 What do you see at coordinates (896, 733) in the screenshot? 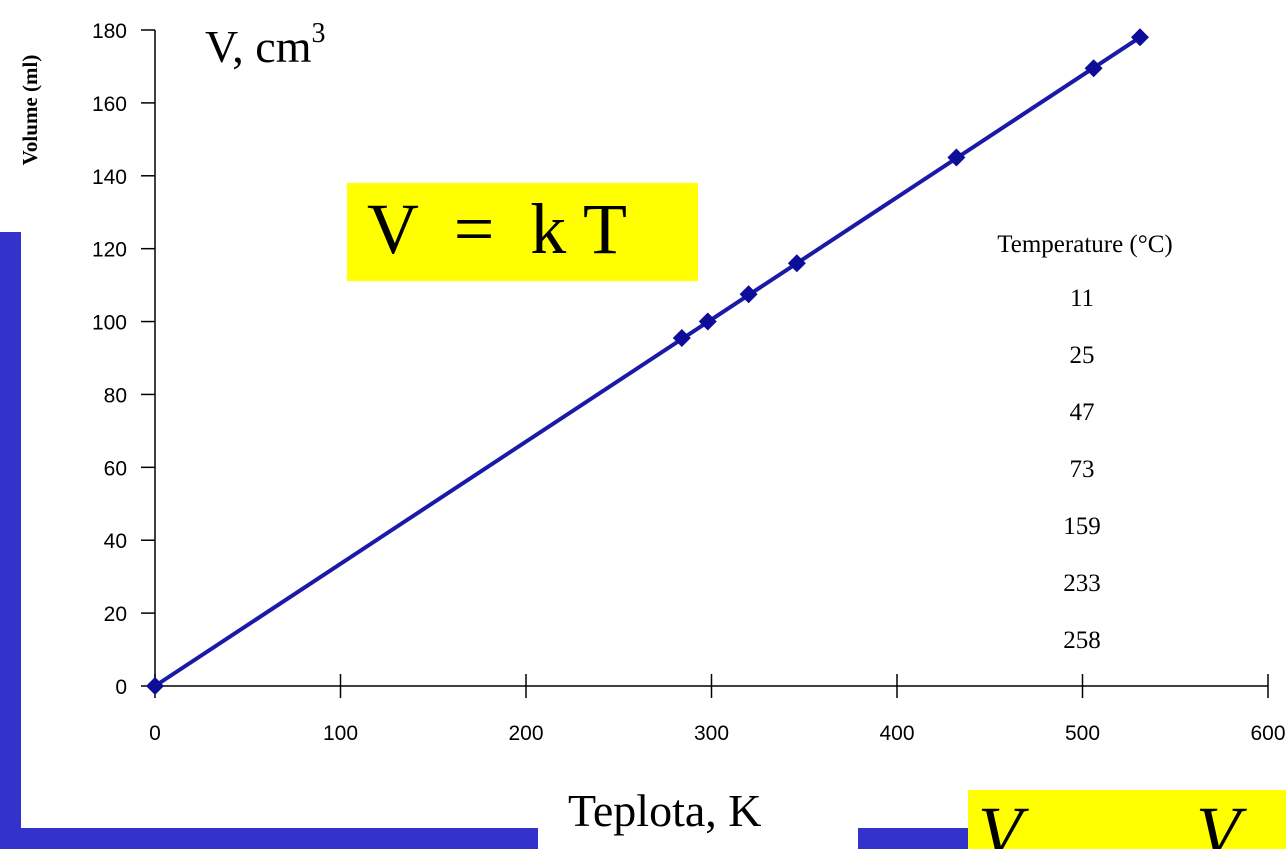
I see `x-tick-label: 400` at bounding box center [896, 733].